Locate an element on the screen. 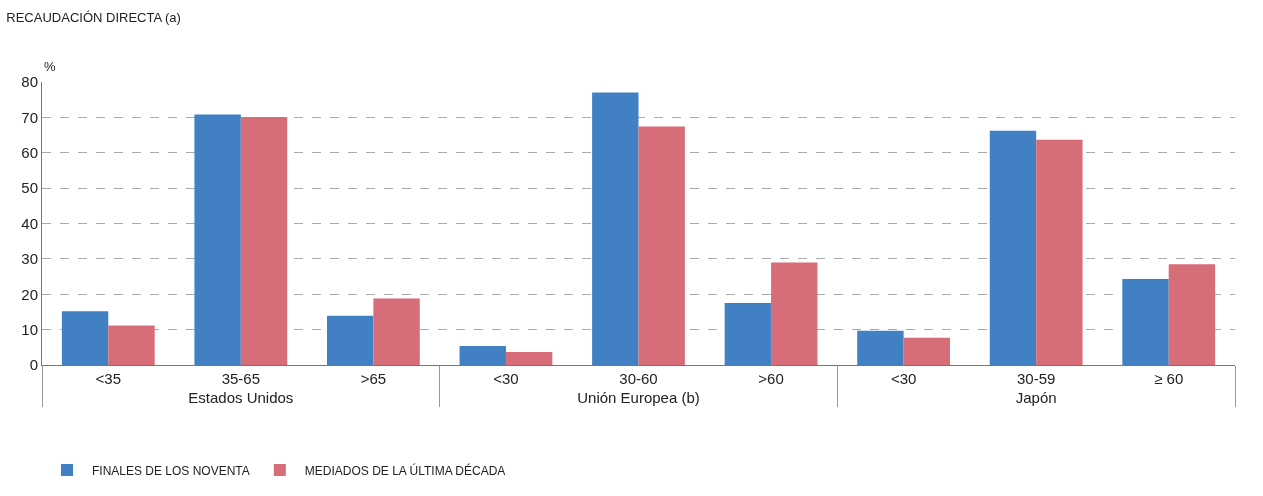 Image resolution: width=1263 pixels, height=496 pixels. y-tick-label: 30 is located at coordinates (29, 259).